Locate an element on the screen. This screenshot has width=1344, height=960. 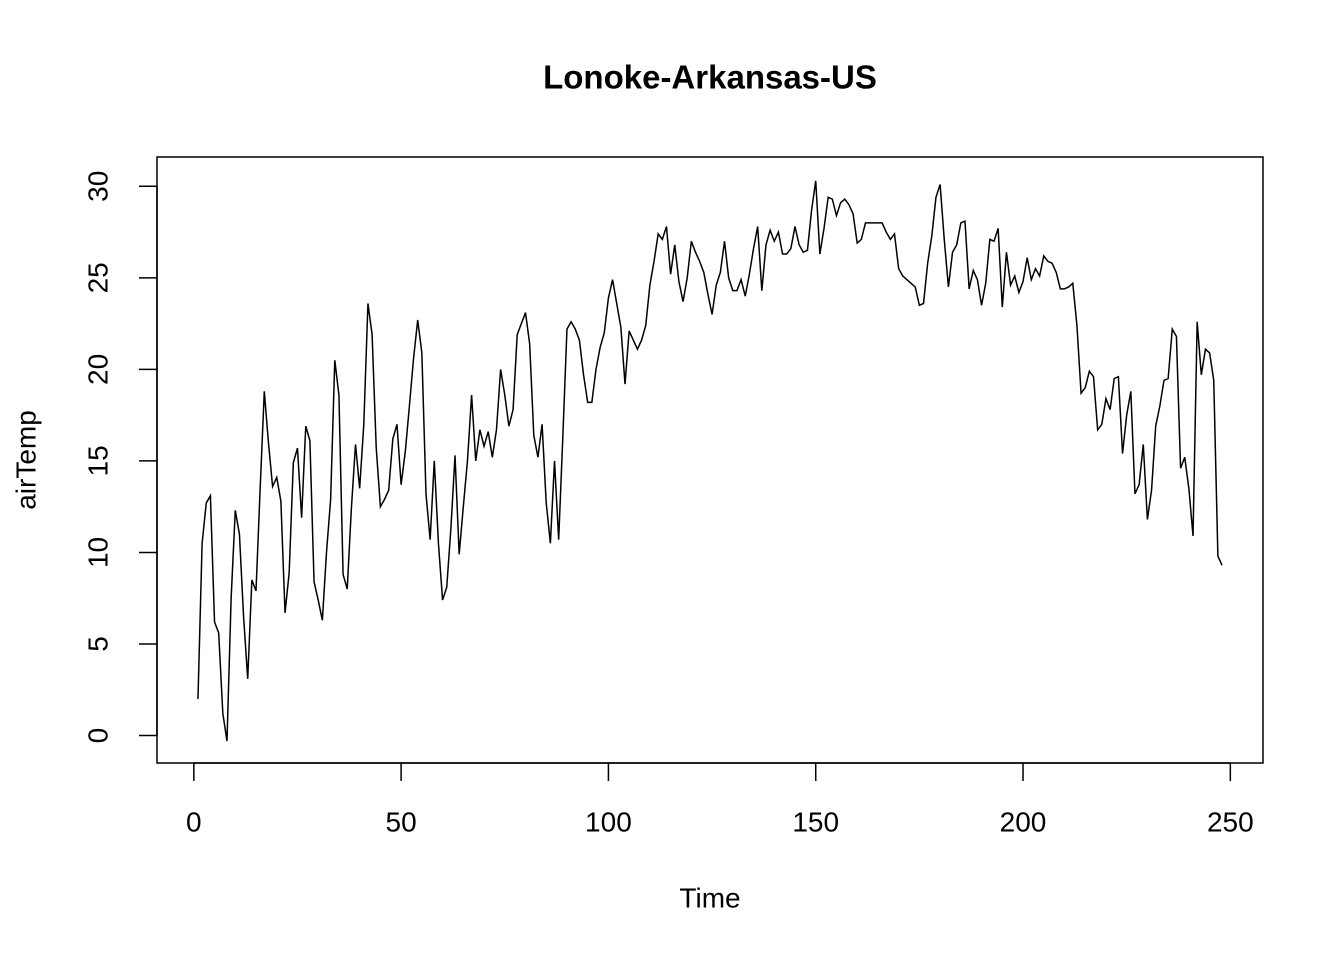
x-tick-label: 50 is located at coordinates (401, 821).